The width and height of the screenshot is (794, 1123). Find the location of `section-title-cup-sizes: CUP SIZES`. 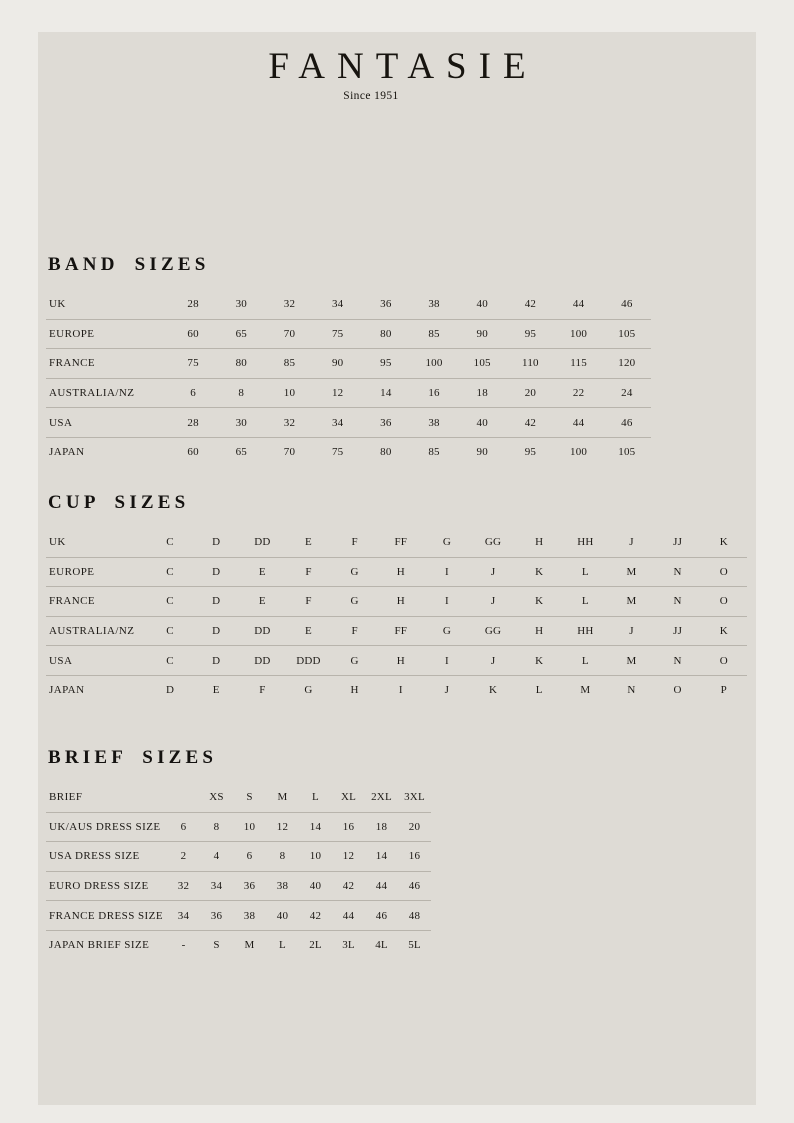

section-title-cup-sizes: CUP SIZES is located at coordinates (119, 502).